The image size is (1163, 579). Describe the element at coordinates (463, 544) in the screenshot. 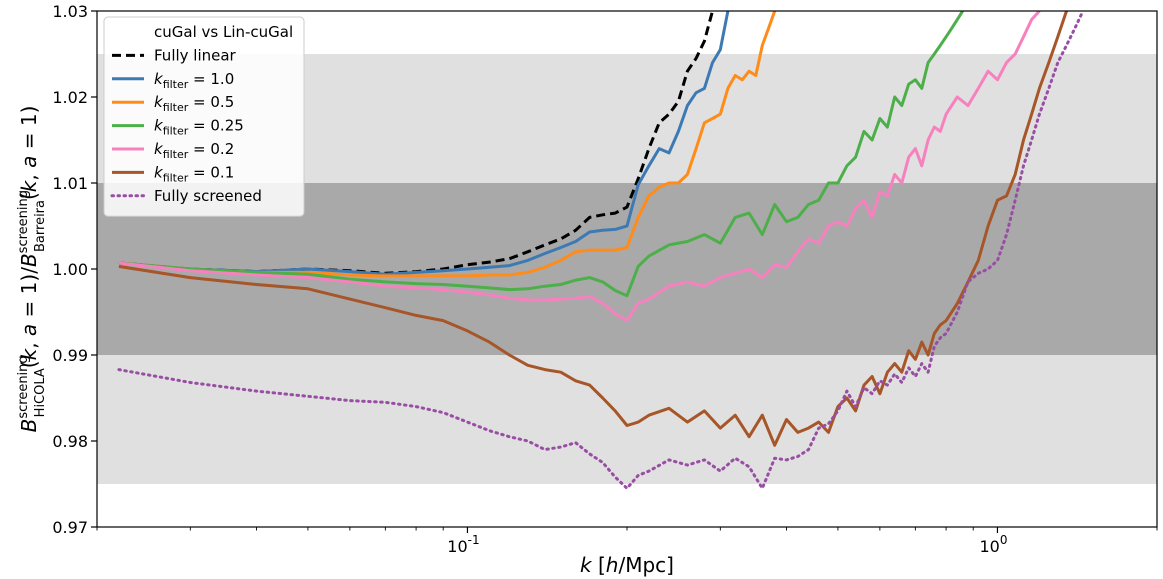

I see `x-tick-label: 10⁻¹` at that location.